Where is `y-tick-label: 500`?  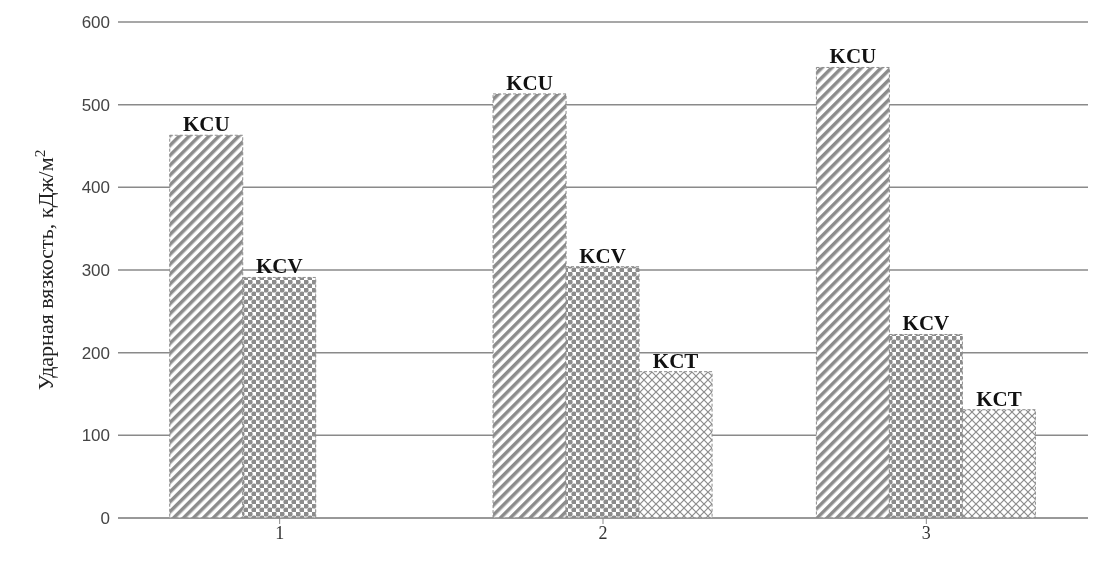 y-tick-label: 500 is located at coordinates (95, 105).